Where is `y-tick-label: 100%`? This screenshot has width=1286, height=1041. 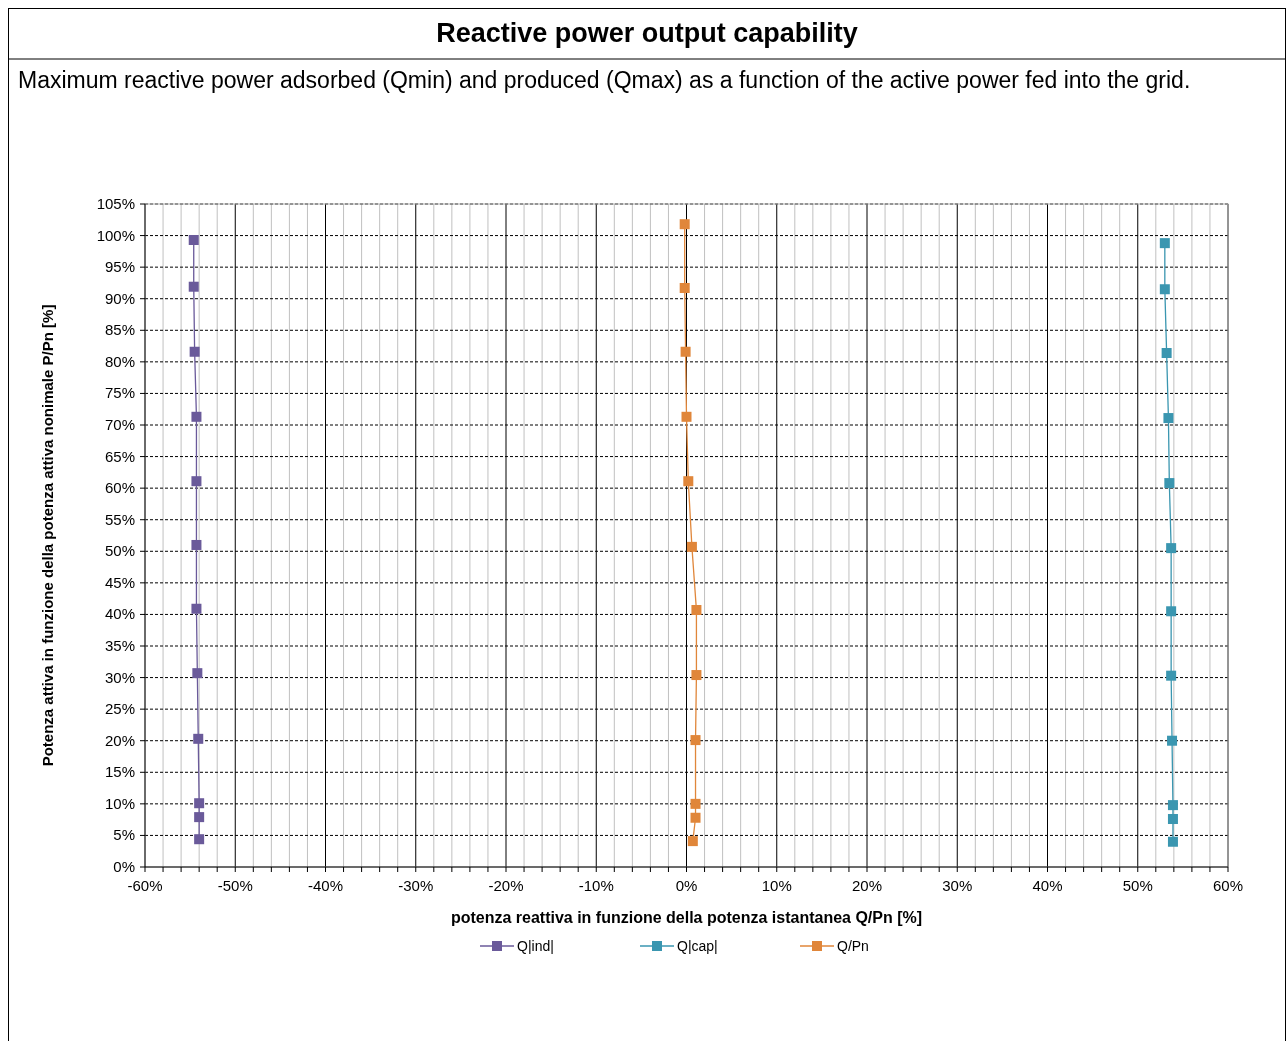 y-tick-label: 100% is located at coordinates (115, 235).